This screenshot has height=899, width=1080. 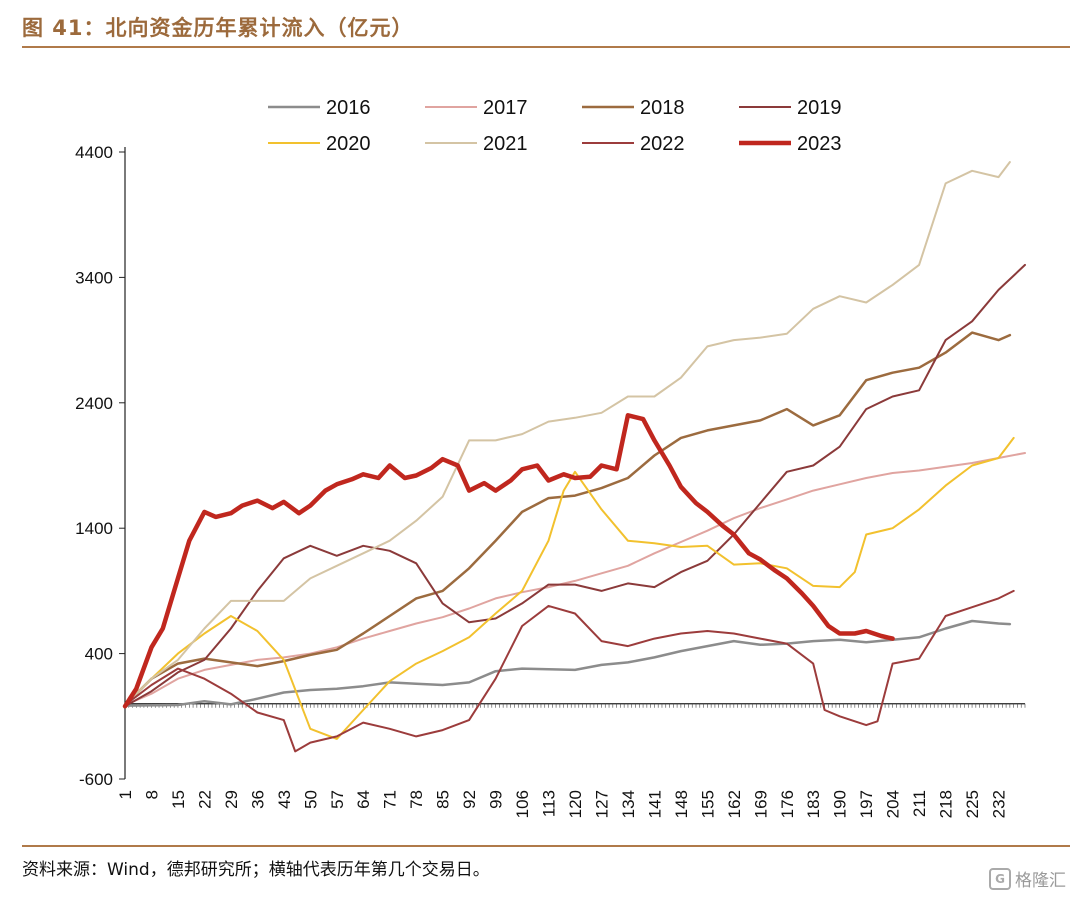 What do you see at coordinates (94, 152) in the screenshot?
I see `y-tick-label: 4400` at bounding box center [94, 152].